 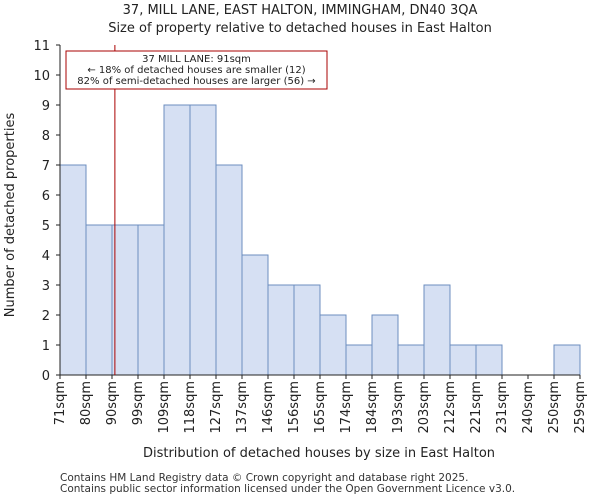 I want to click on bar-80sqm, so click(x=99, y=300).